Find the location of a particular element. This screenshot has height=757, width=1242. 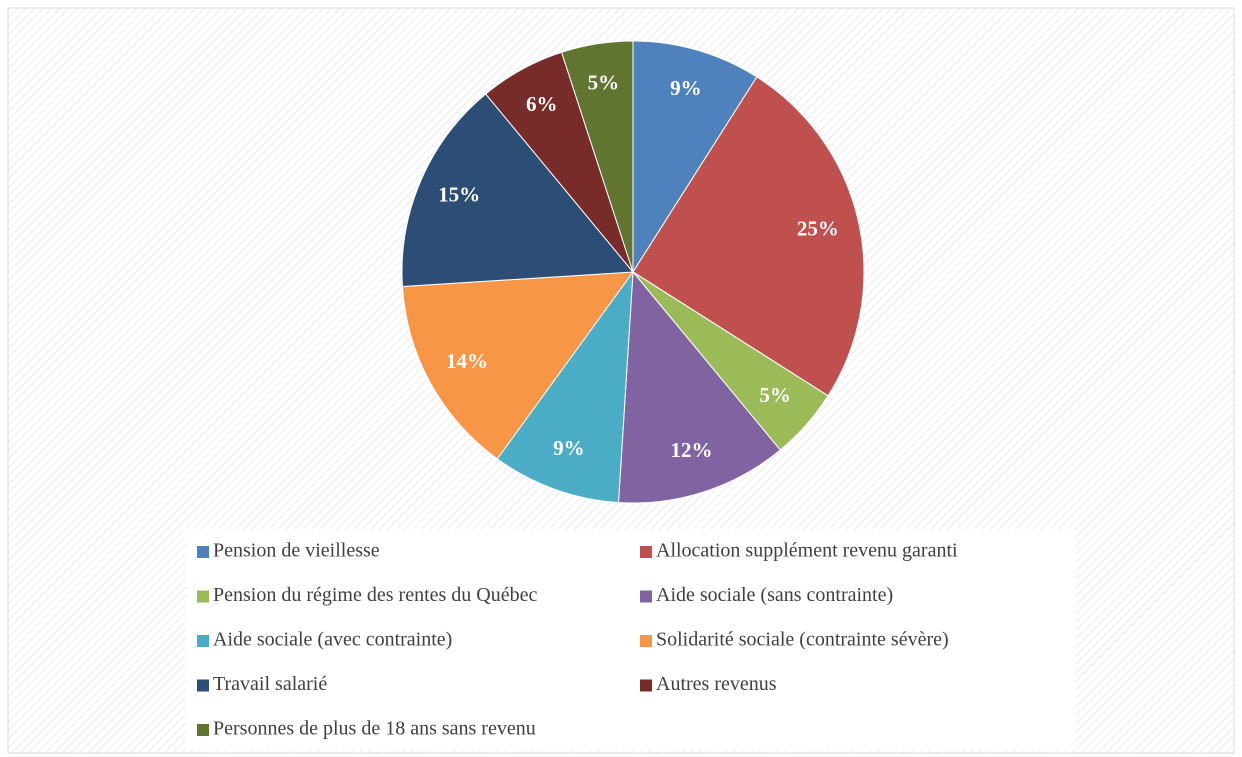

legend-label: Aide sociale (sans contrainte) is located at coordinates (774, 595).